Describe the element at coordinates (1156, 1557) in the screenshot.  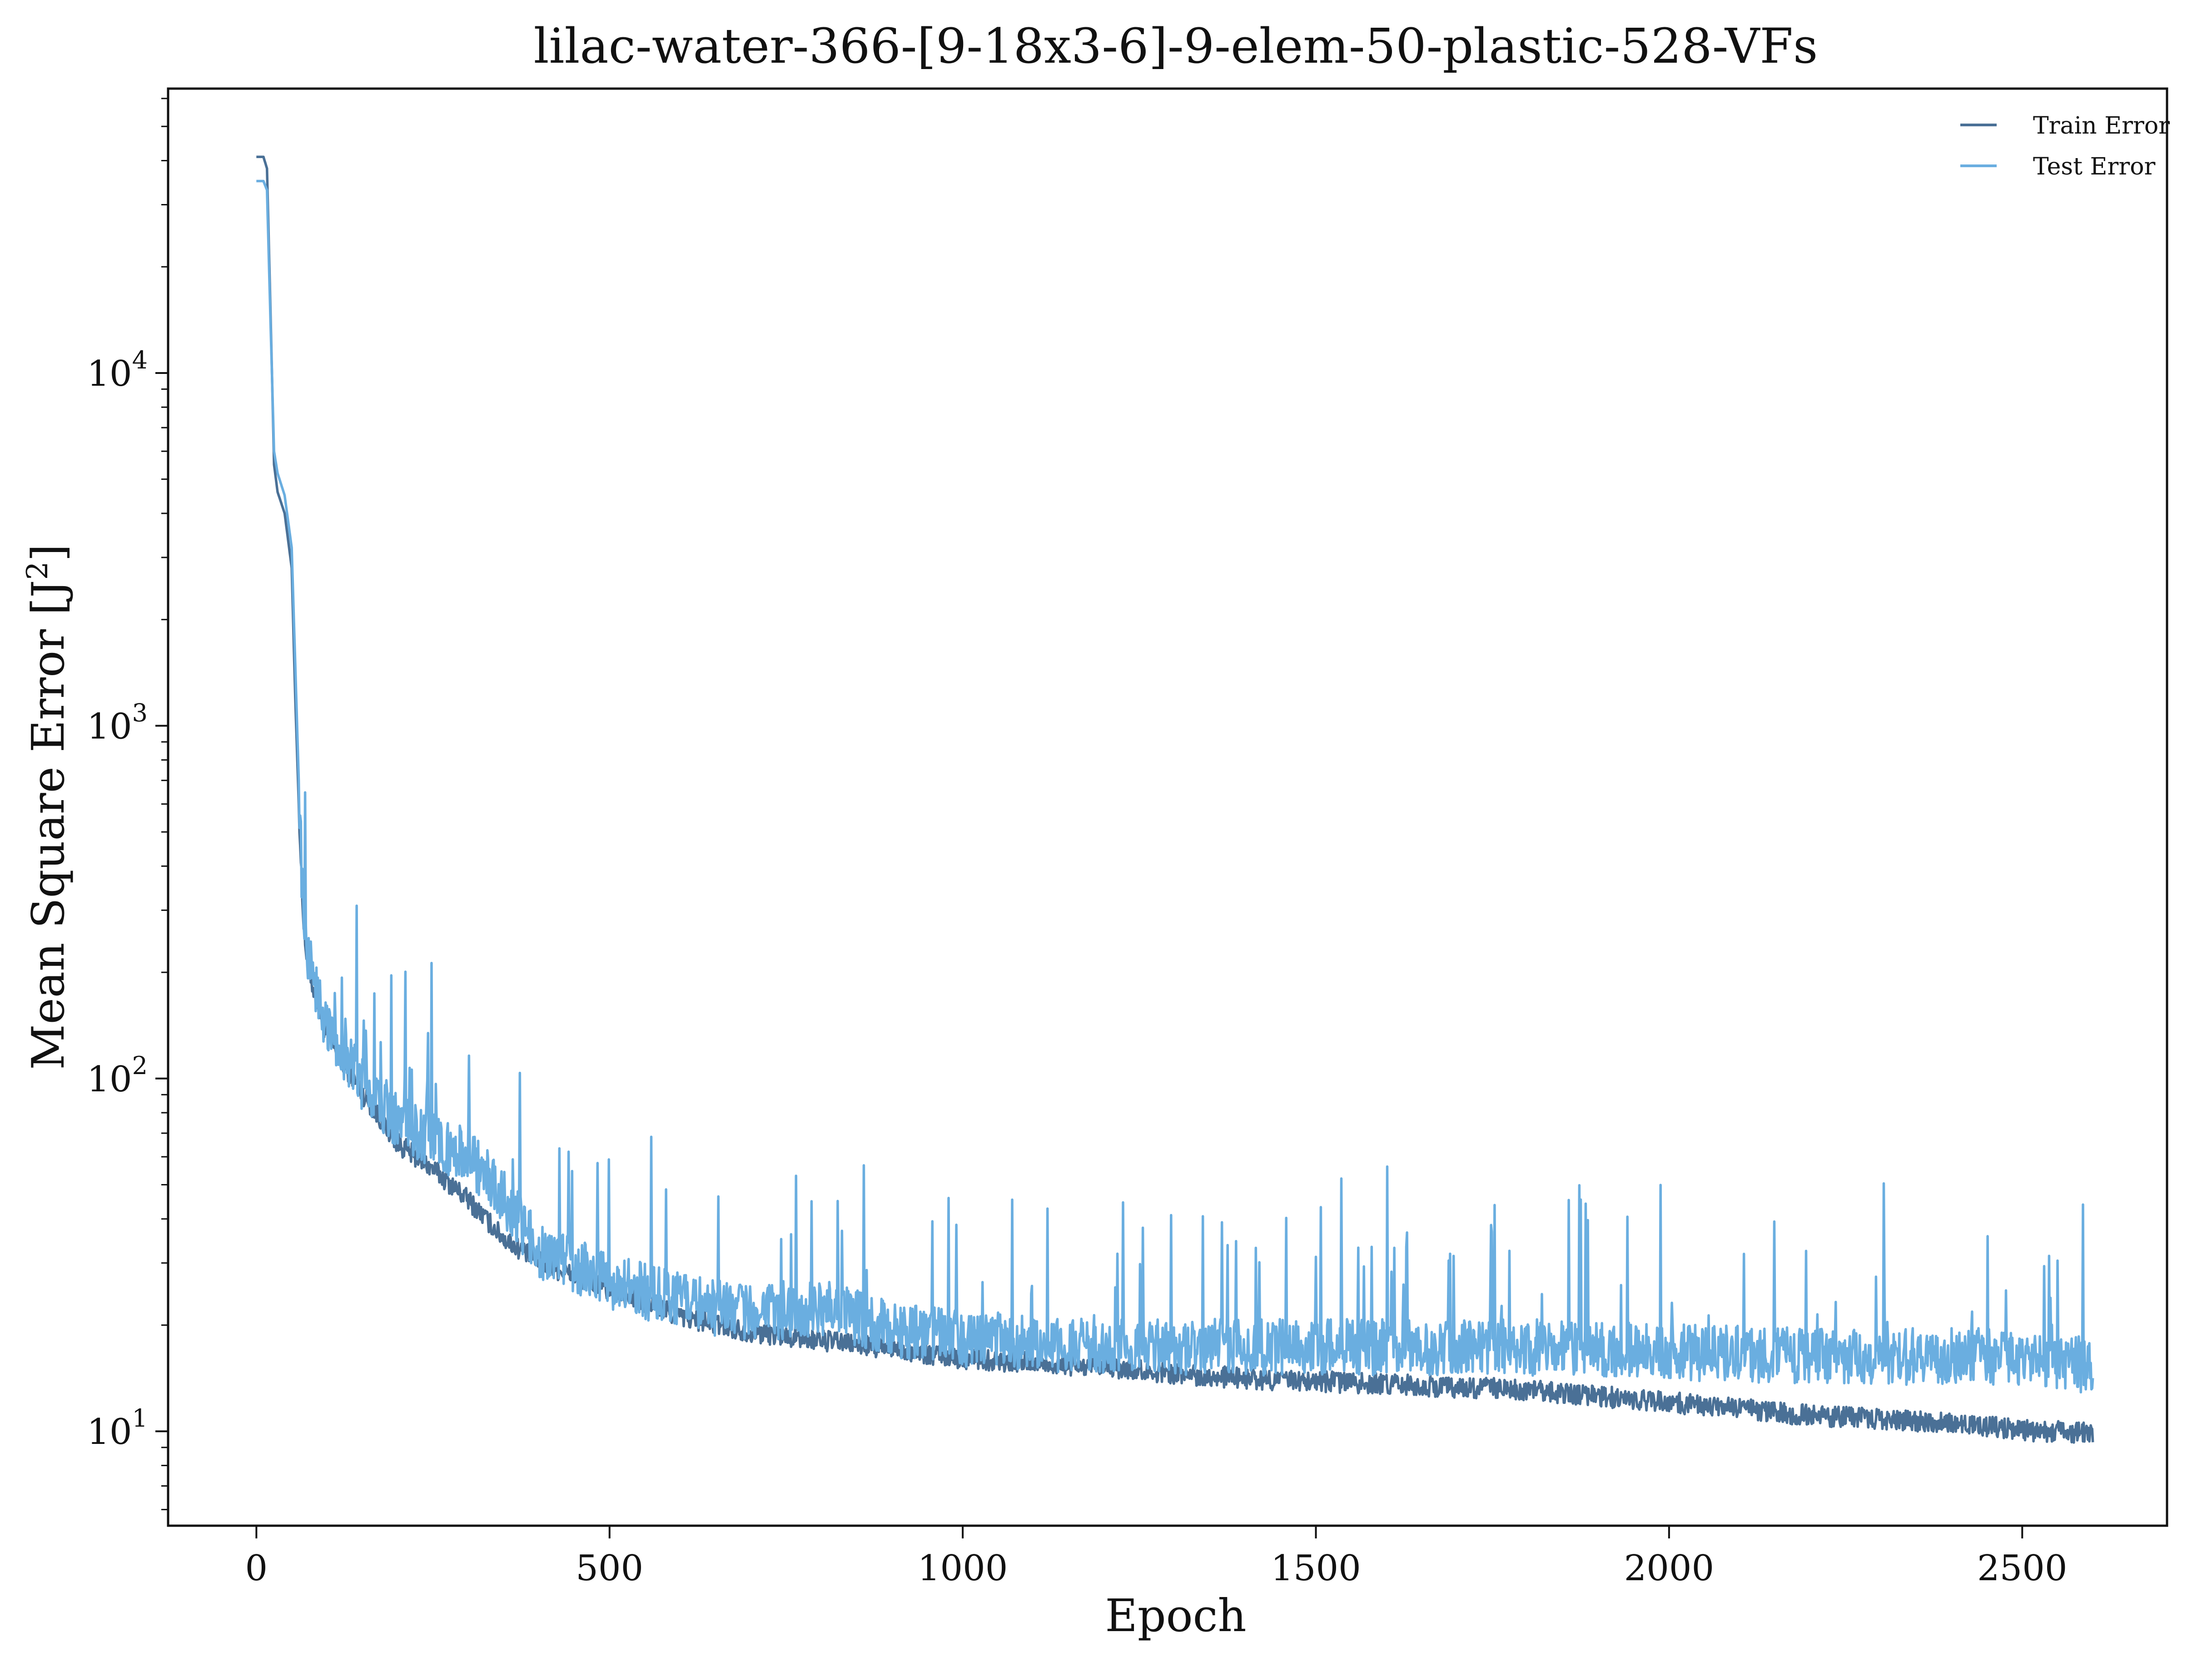
I see `x-axis-ticks: 0 500 1000 1500 2000 2500` at that location.